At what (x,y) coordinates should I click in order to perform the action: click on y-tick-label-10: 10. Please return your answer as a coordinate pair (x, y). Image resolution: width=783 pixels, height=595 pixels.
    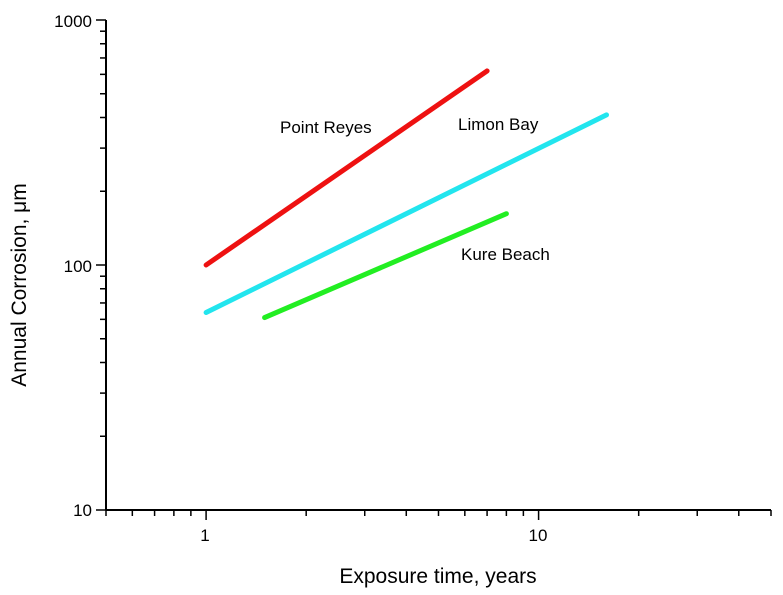
    Looking at the image, I should click on (82, 510).